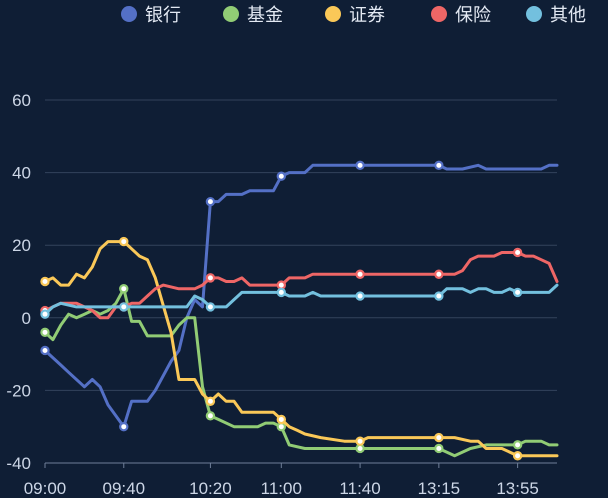 Image resolution: width=608 pixels, height=498 pixels. Describe the element at coordinates (367, 15) in the screenshot. I see `legend-label: 证券` at that location.